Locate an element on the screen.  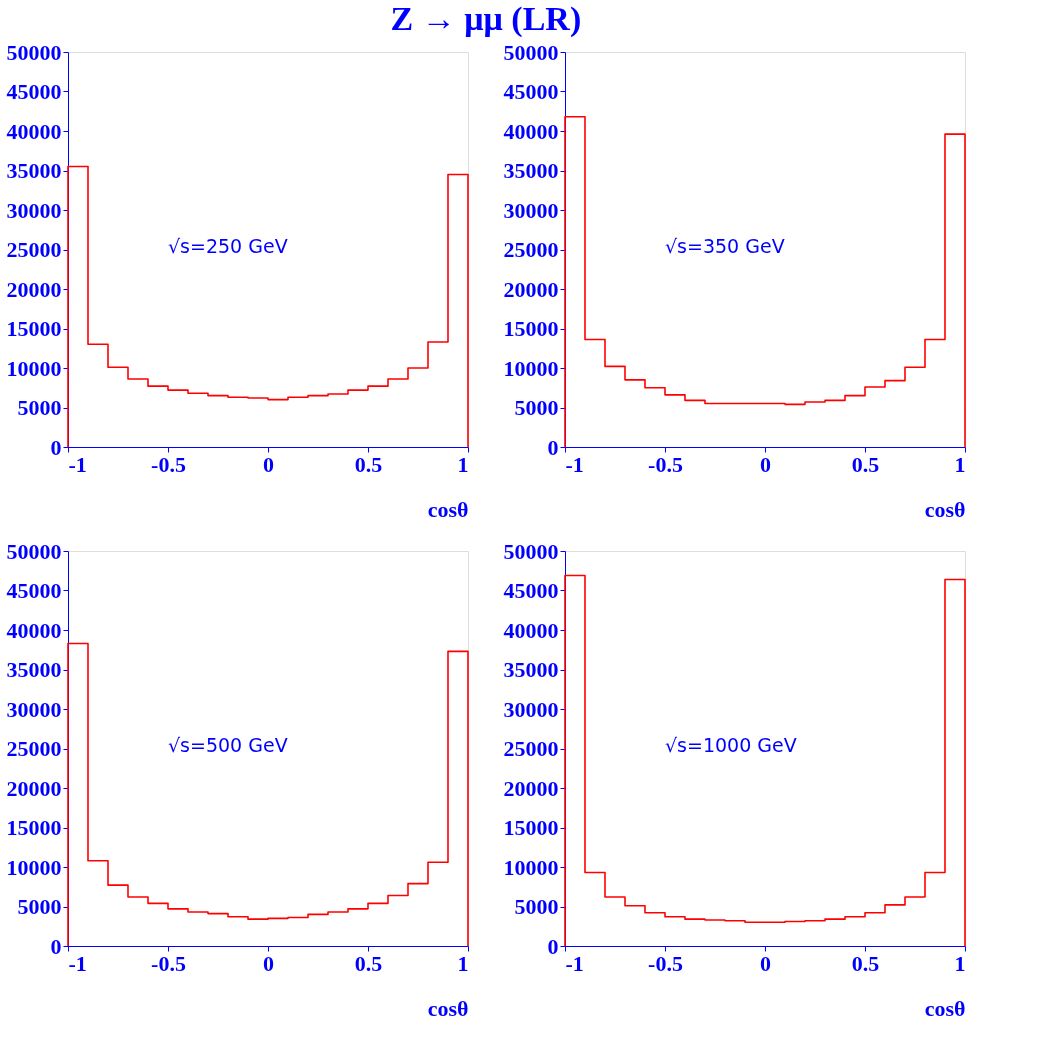
annotation: √s=250 GeV is located at coordinates (228, 246).